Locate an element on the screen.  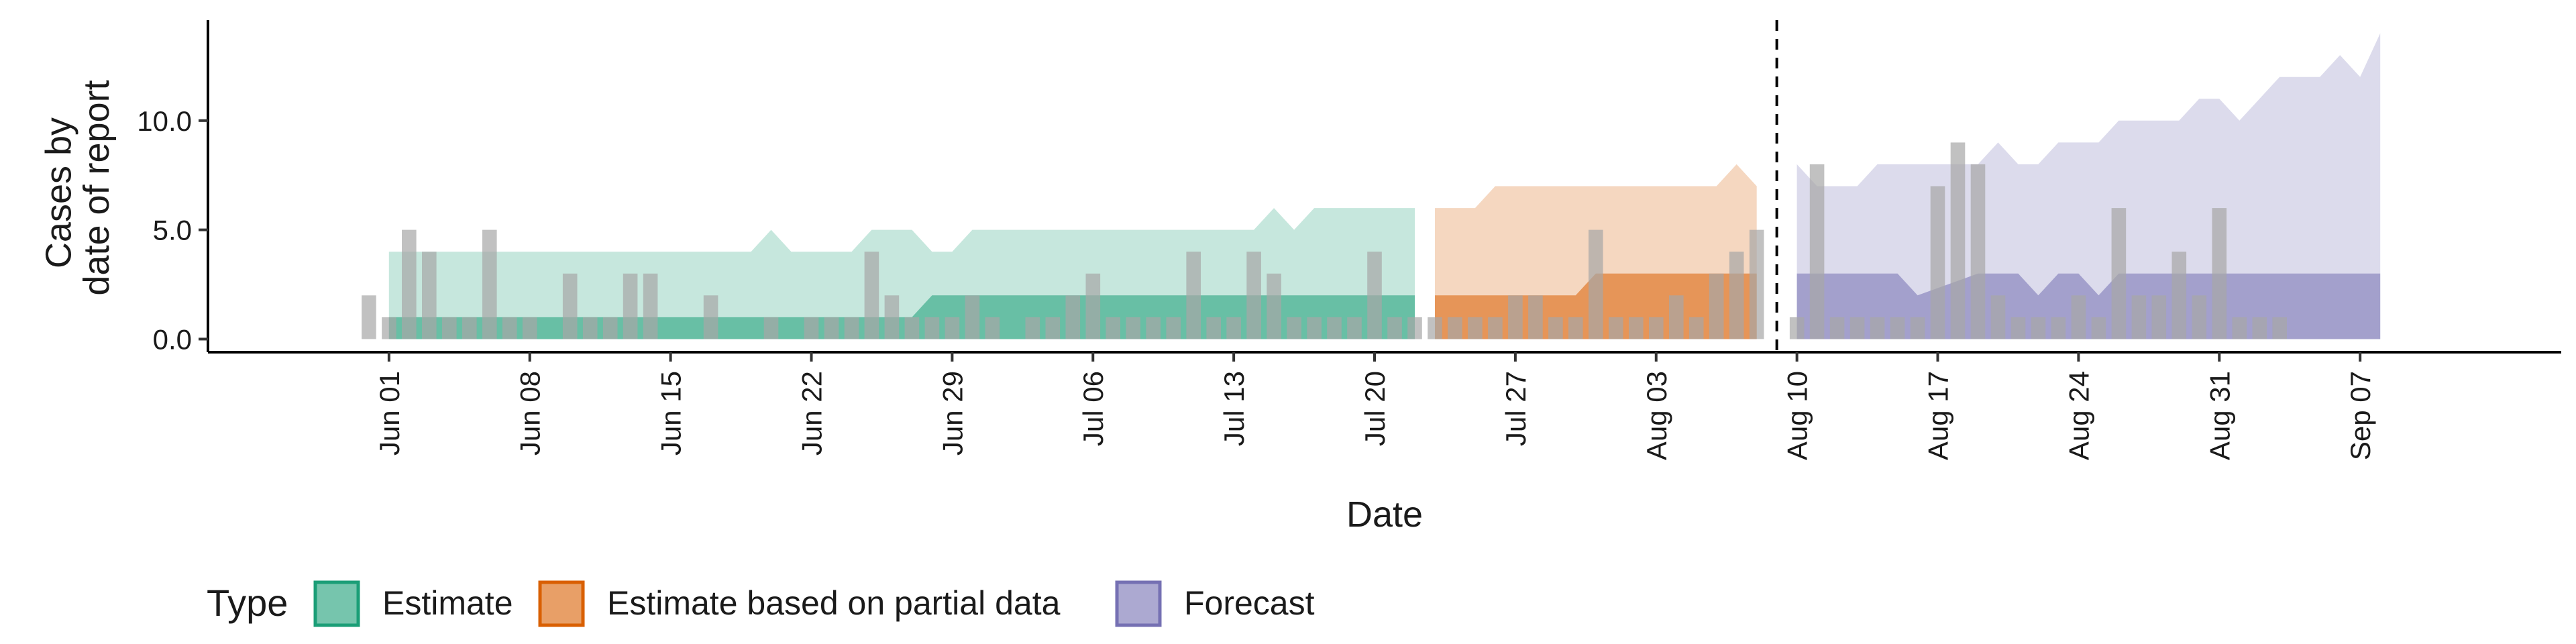
x-tick-label: Jun 15 is located at coordinates (671, 413).